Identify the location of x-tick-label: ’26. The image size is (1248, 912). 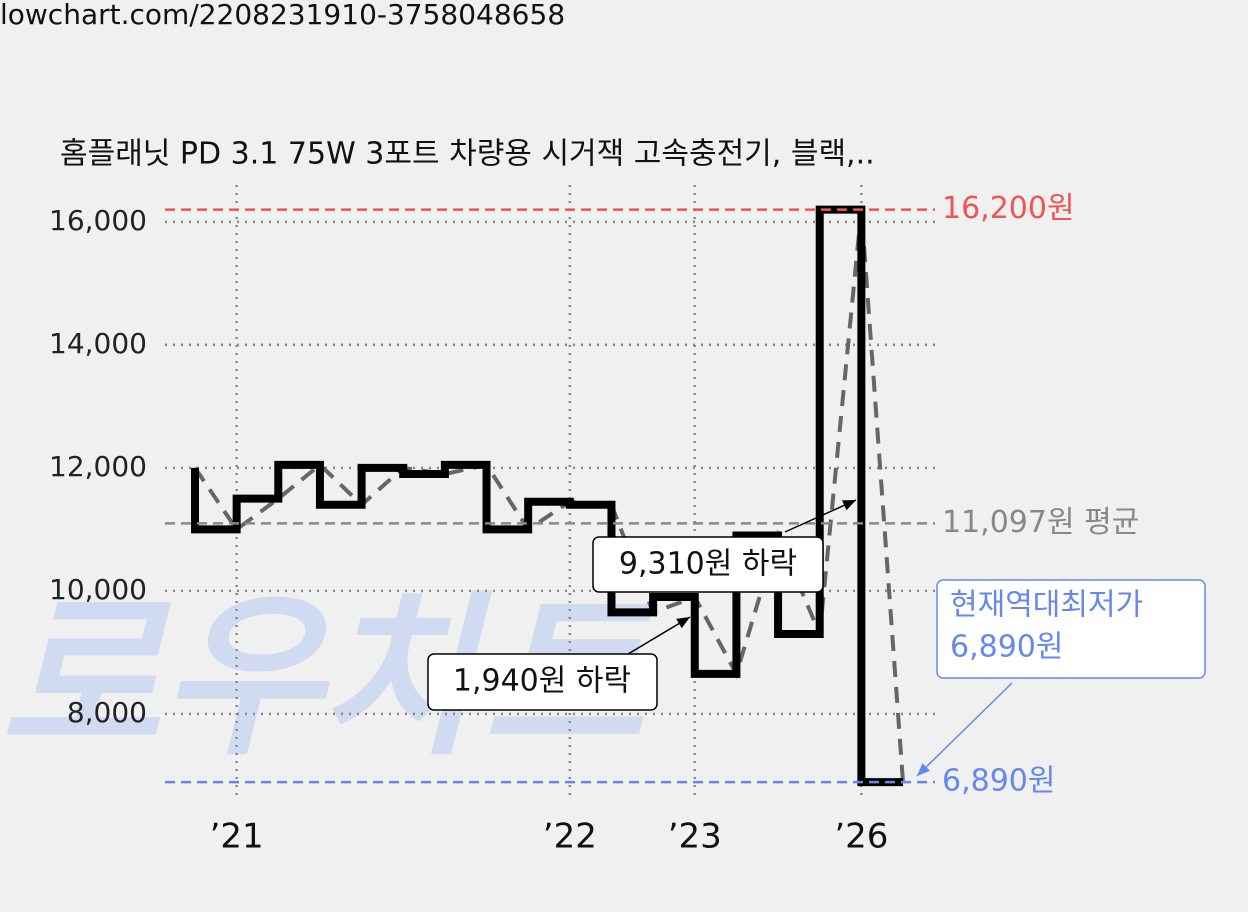
(861, 837).